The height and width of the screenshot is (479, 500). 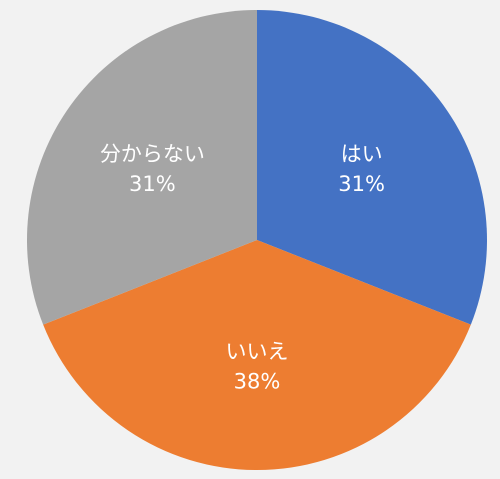 I want to click on slice-percent-label: 38%, so click(x=257, y=382).